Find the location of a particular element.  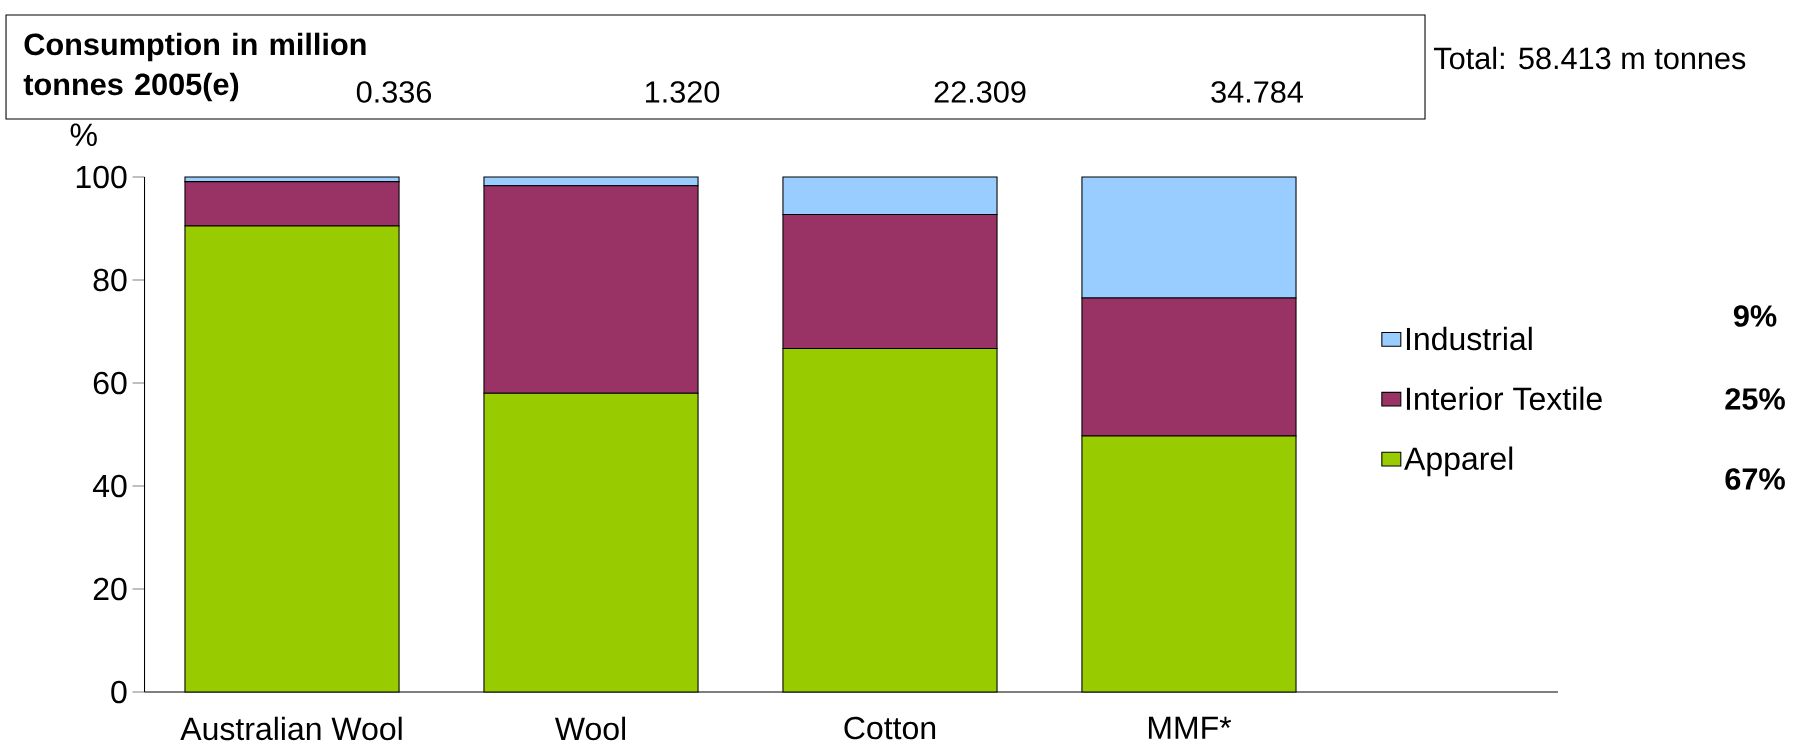

y-tick-label: 0 is located at coordinates (119, 692).